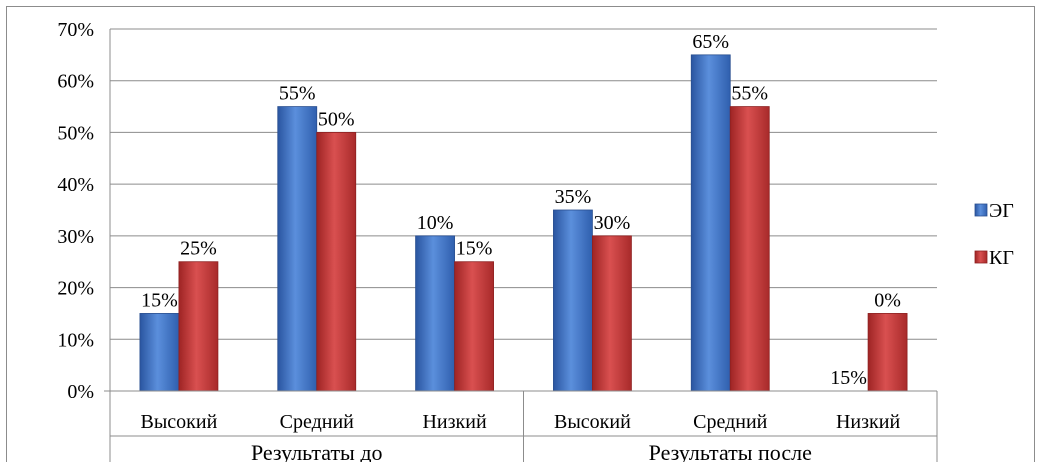 The height and width of the screenshot is (462, 1041). Describe the element at coordinates (75, 133) in the screenshot. I see `y-tick-label: 50%` at that location.